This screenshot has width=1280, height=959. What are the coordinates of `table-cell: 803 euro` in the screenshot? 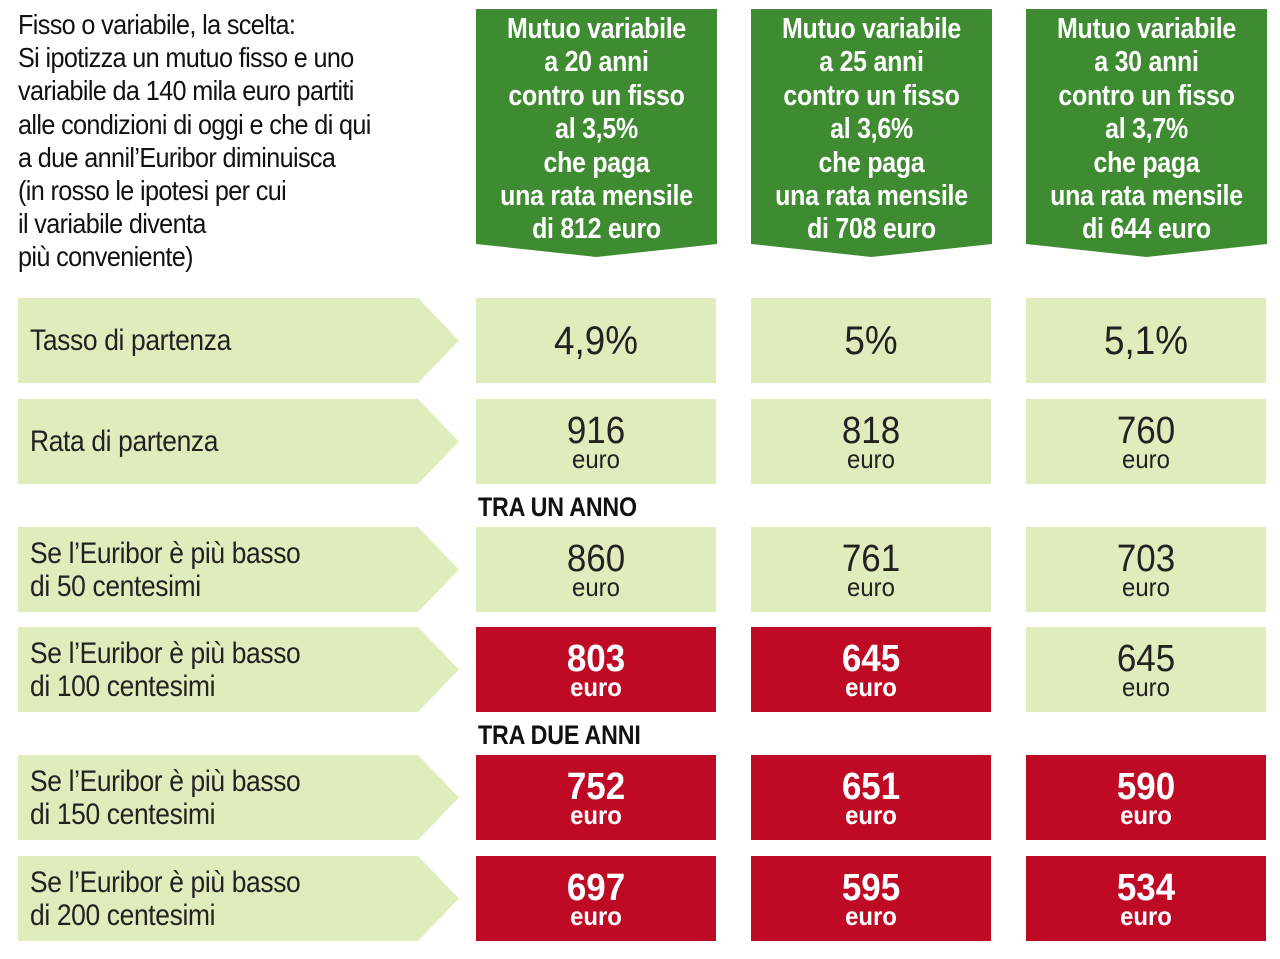 It's located at (596, 669).